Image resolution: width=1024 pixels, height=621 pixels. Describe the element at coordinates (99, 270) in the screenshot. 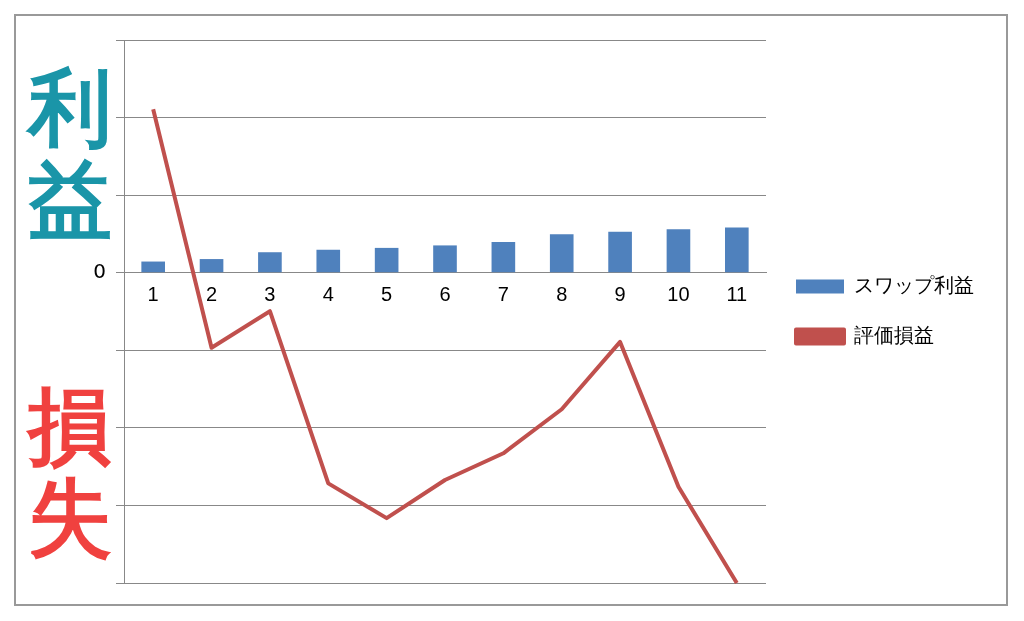

I see `text: 0` at that location.